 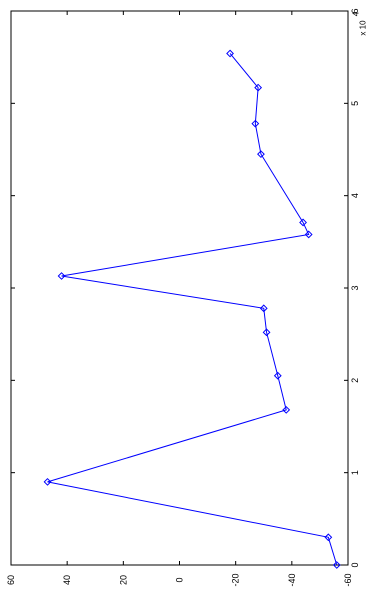 What do you see at coordinates (355, 287) in the screenshot?
I see `x-tick-label: 3` at bounding box center [355, 287].